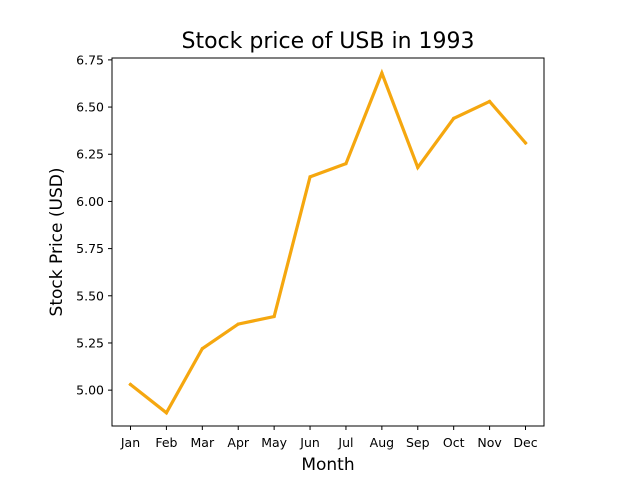 The image size is (640, 480). I want to click on x-tick-label: May, so click(274, 442).